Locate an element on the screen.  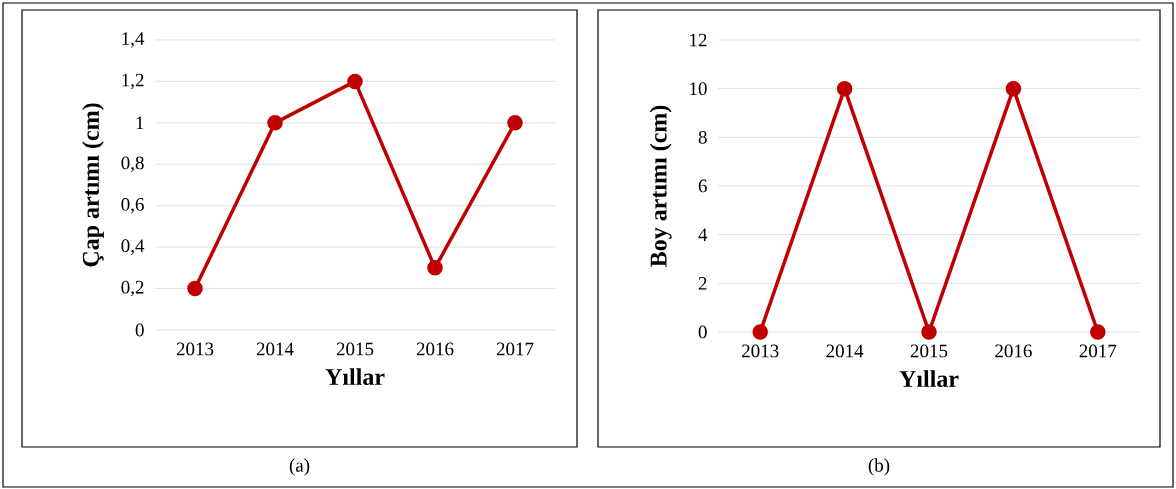
y-tick-label: 8 is located at coordinates (702, 137).